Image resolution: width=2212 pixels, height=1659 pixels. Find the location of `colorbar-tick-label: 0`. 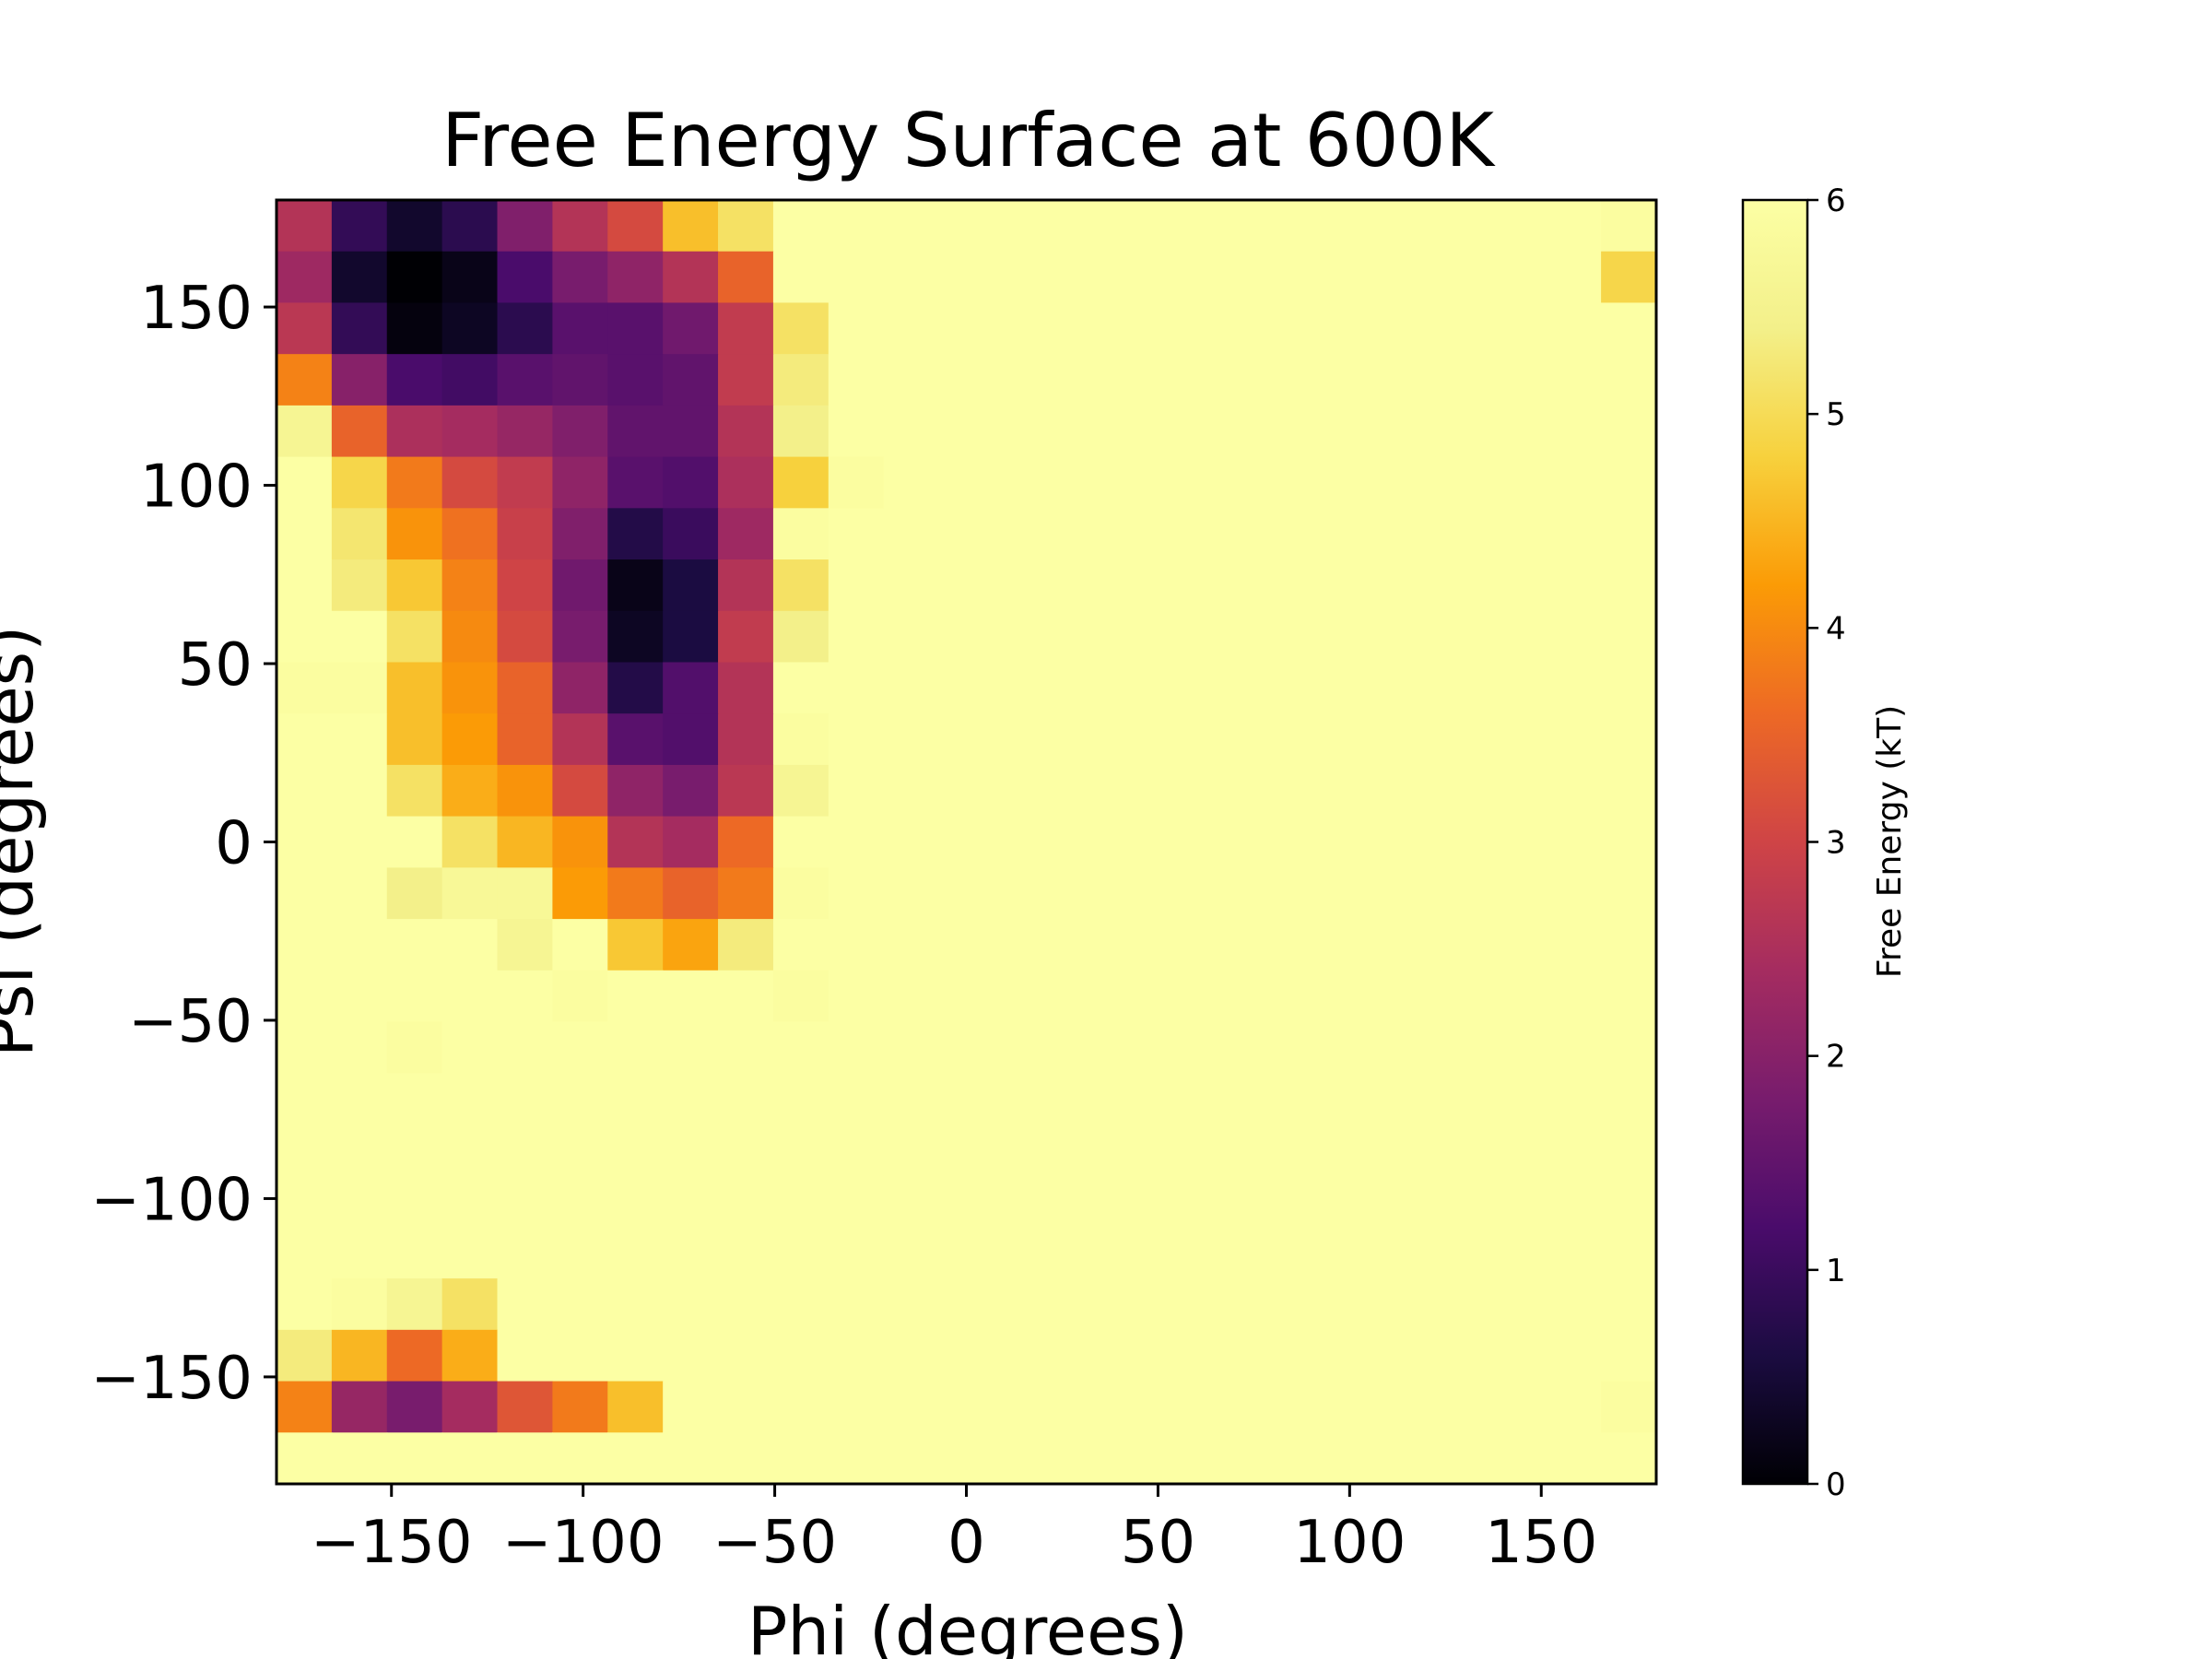

colorbar-tick-label: 0 is located at coordinates (1836, 1484).